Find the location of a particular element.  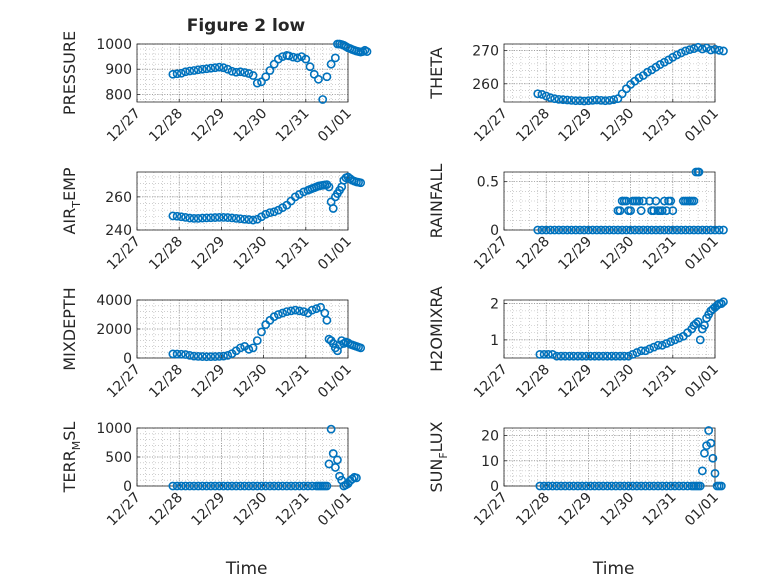

x-tick-label: 01/01 is located at coordinates (702, 254).